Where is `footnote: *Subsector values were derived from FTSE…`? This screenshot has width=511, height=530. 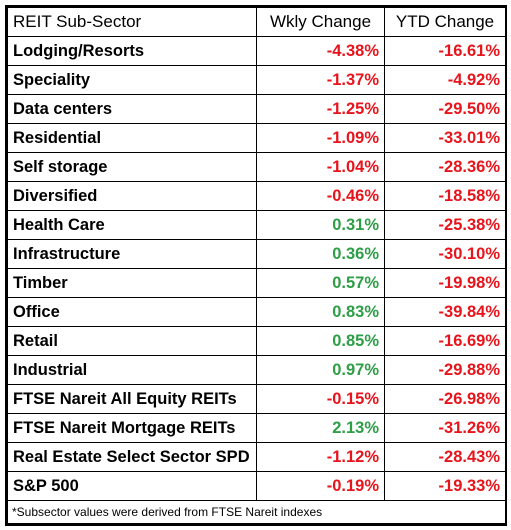
footnote: *Subsector values were derived from FTSE… is located at coordinates (256, 512).